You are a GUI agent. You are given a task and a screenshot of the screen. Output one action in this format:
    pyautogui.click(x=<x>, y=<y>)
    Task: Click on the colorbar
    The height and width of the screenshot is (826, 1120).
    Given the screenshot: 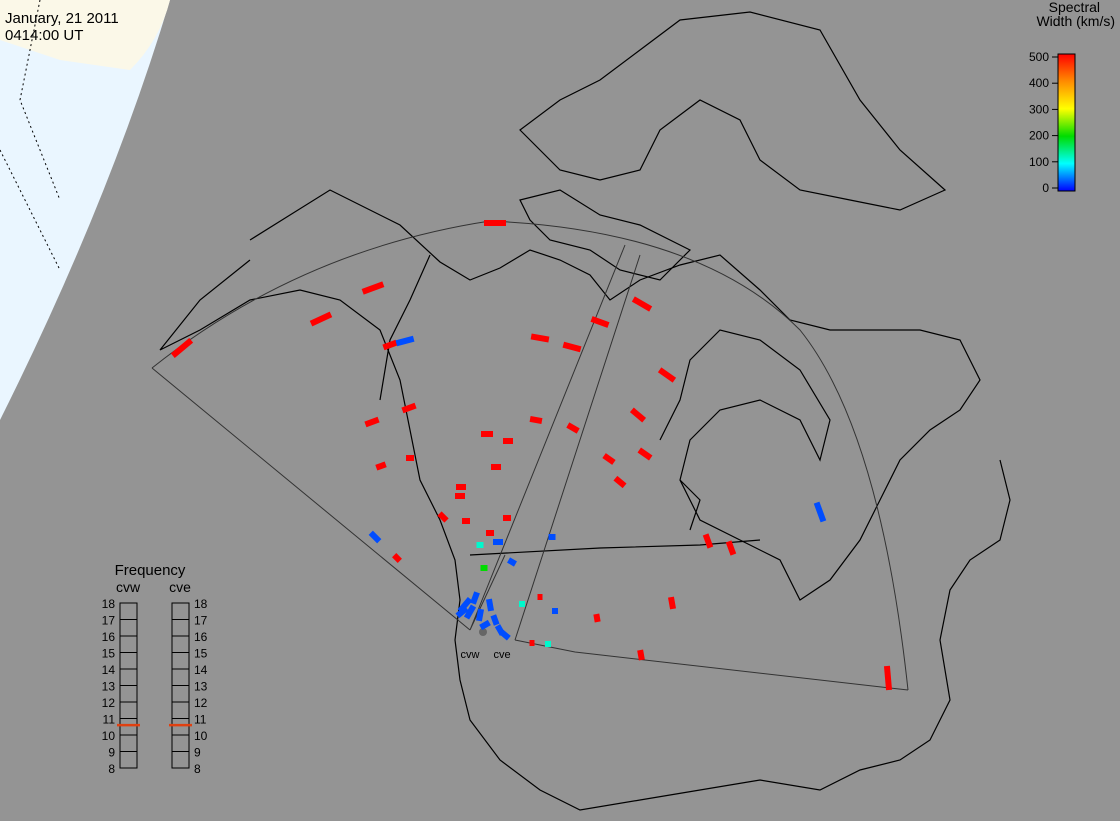 What is the action you would take?
    pyautogui.click(x=1066, y=122)
    